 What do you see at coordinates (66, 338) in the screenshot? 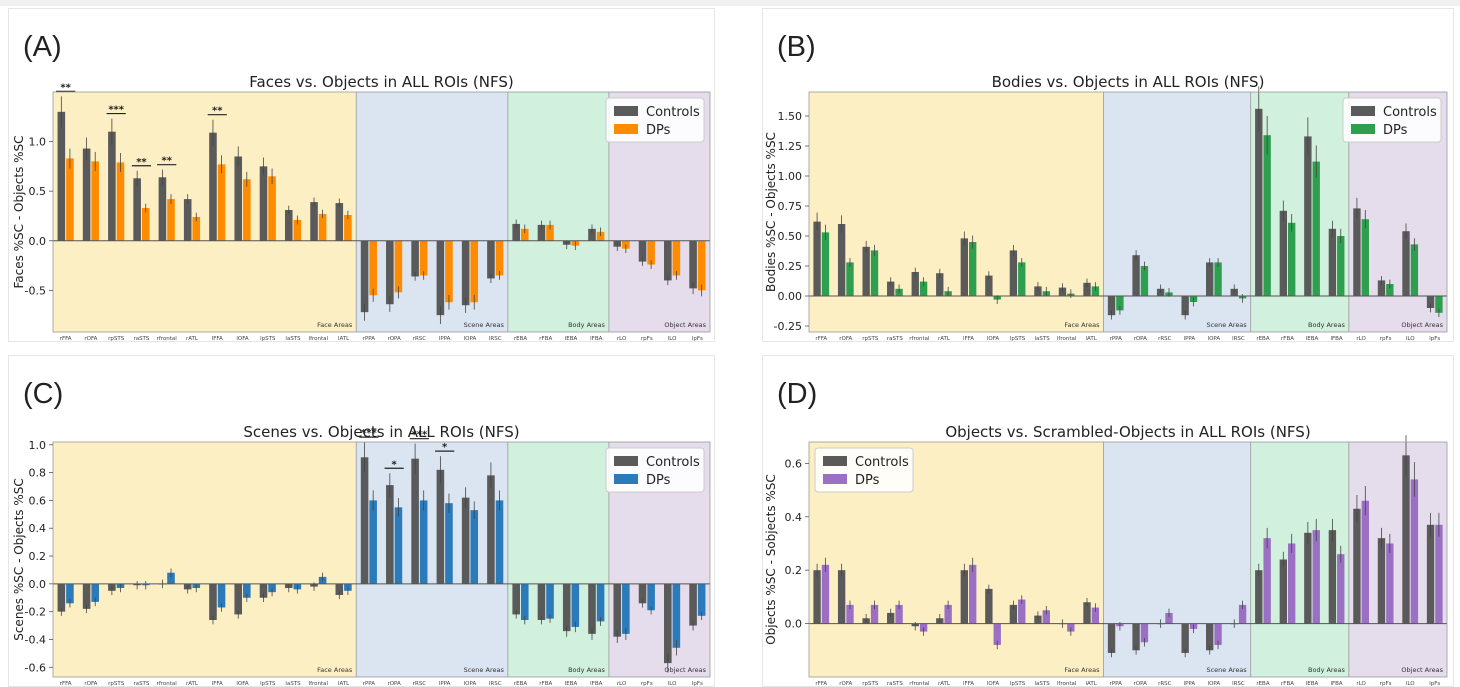
I see `x-tick-label: rFFA` at bounding box center [66, 338].